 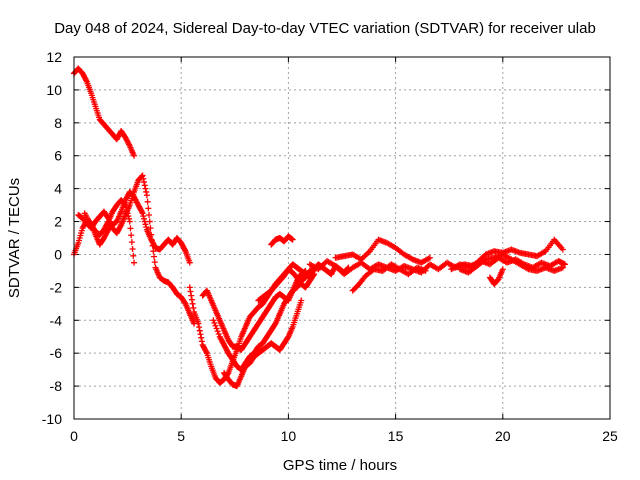 I want to click on y-axis-title: SDTVAR / TECUs, so click(x=14, y=238).